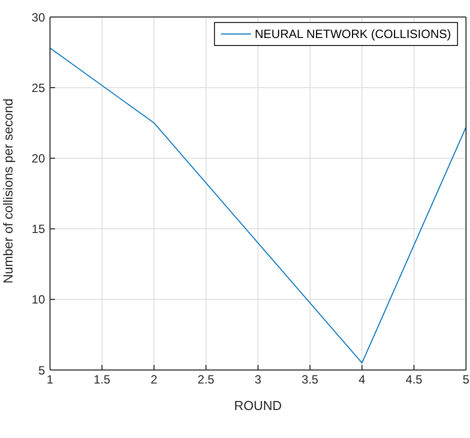  What do you see at coordinates (414, 379) in the screenshot?
I see `x-tick-label: 4.5` at bounding box center [414, 379].